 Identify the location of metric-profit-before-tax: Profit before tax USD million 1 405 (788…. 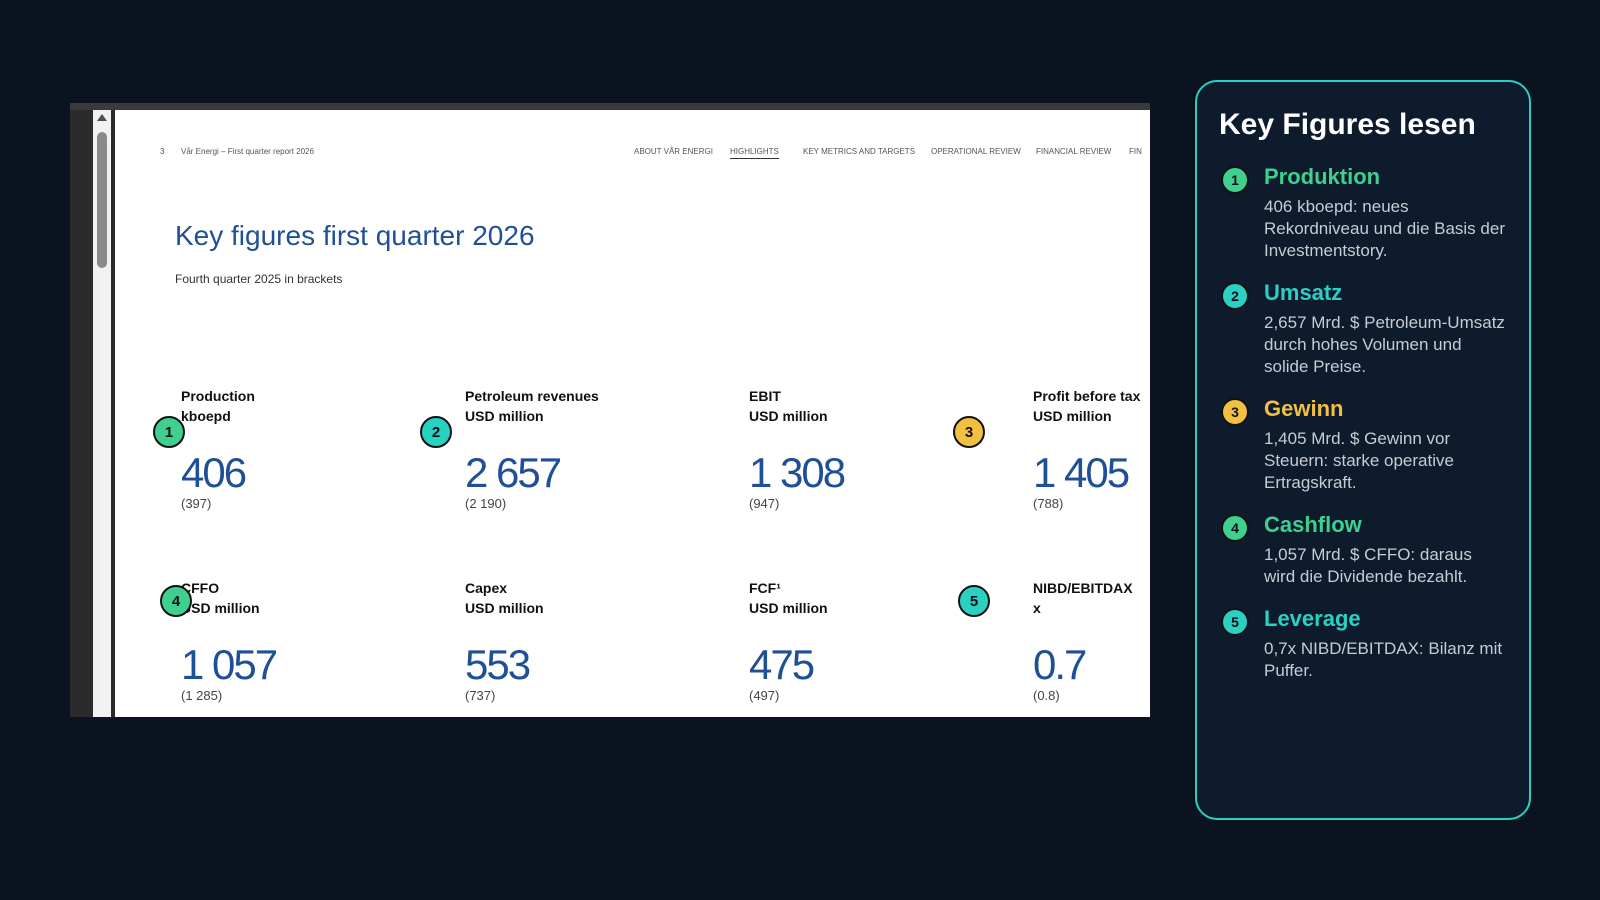
(1091, 448).